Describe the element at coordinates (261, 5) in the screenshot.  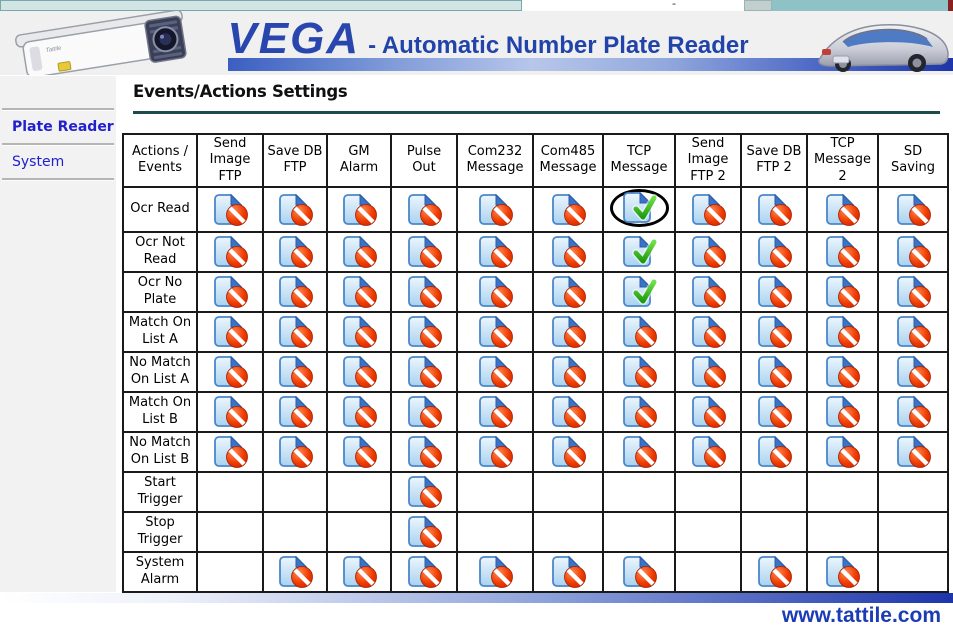
I see `top-scrollbar-track` at that location.